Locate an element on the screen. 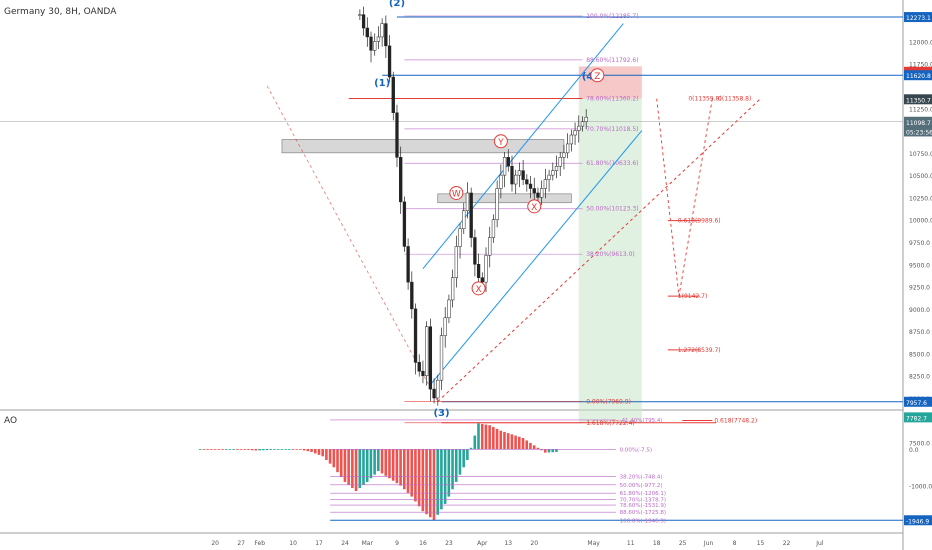 The width and height of the screenshot is (932, 550). price-tick: 8250.0 is located at coordinates (919, 377).